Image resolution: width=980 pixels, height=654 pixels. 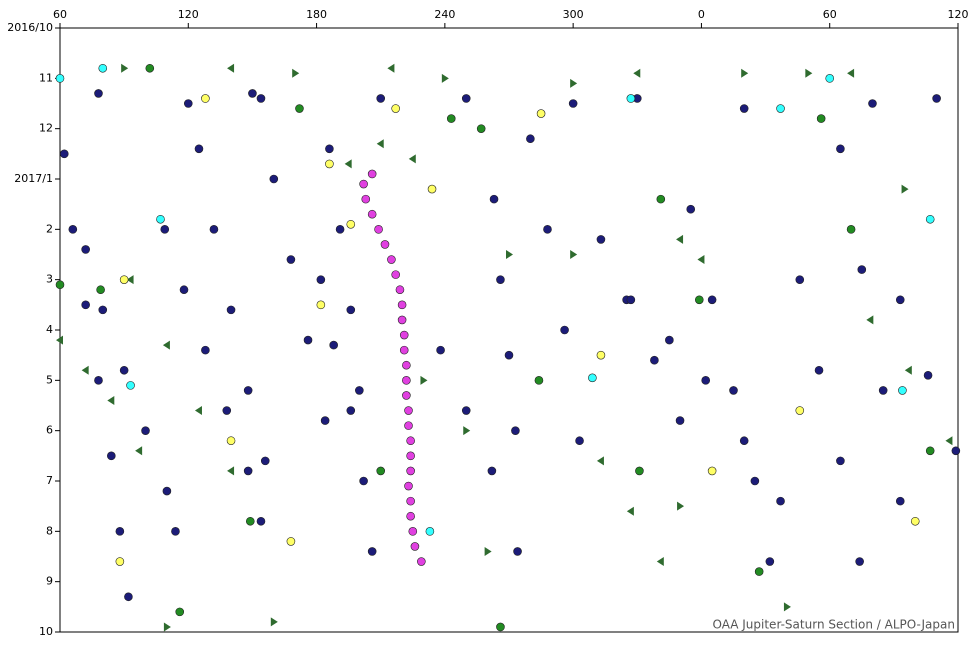 What do you see at coordinates (49, 581) in the screenshot?
I see `y-tick-label: 9` at bounding box center [49, 581].